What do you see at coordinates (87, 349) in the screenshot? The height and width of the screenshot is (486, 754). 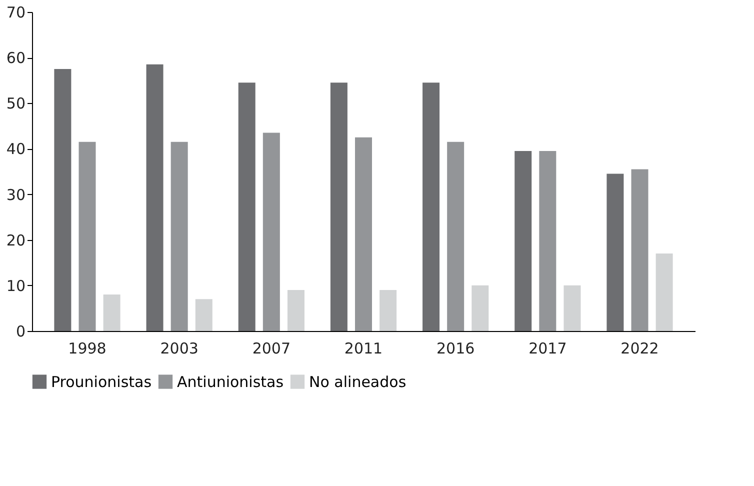 I see `x-tick-label: 1998` at bounding box center [87, 349].